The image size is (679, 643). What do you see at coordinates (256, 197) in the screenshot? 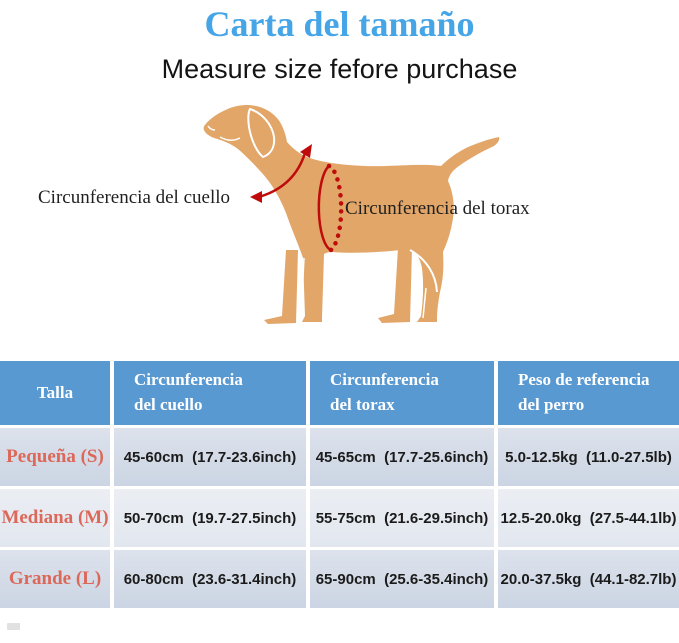
I see `neck-measure-arrowhead-left` at bounding box center [256, 197].